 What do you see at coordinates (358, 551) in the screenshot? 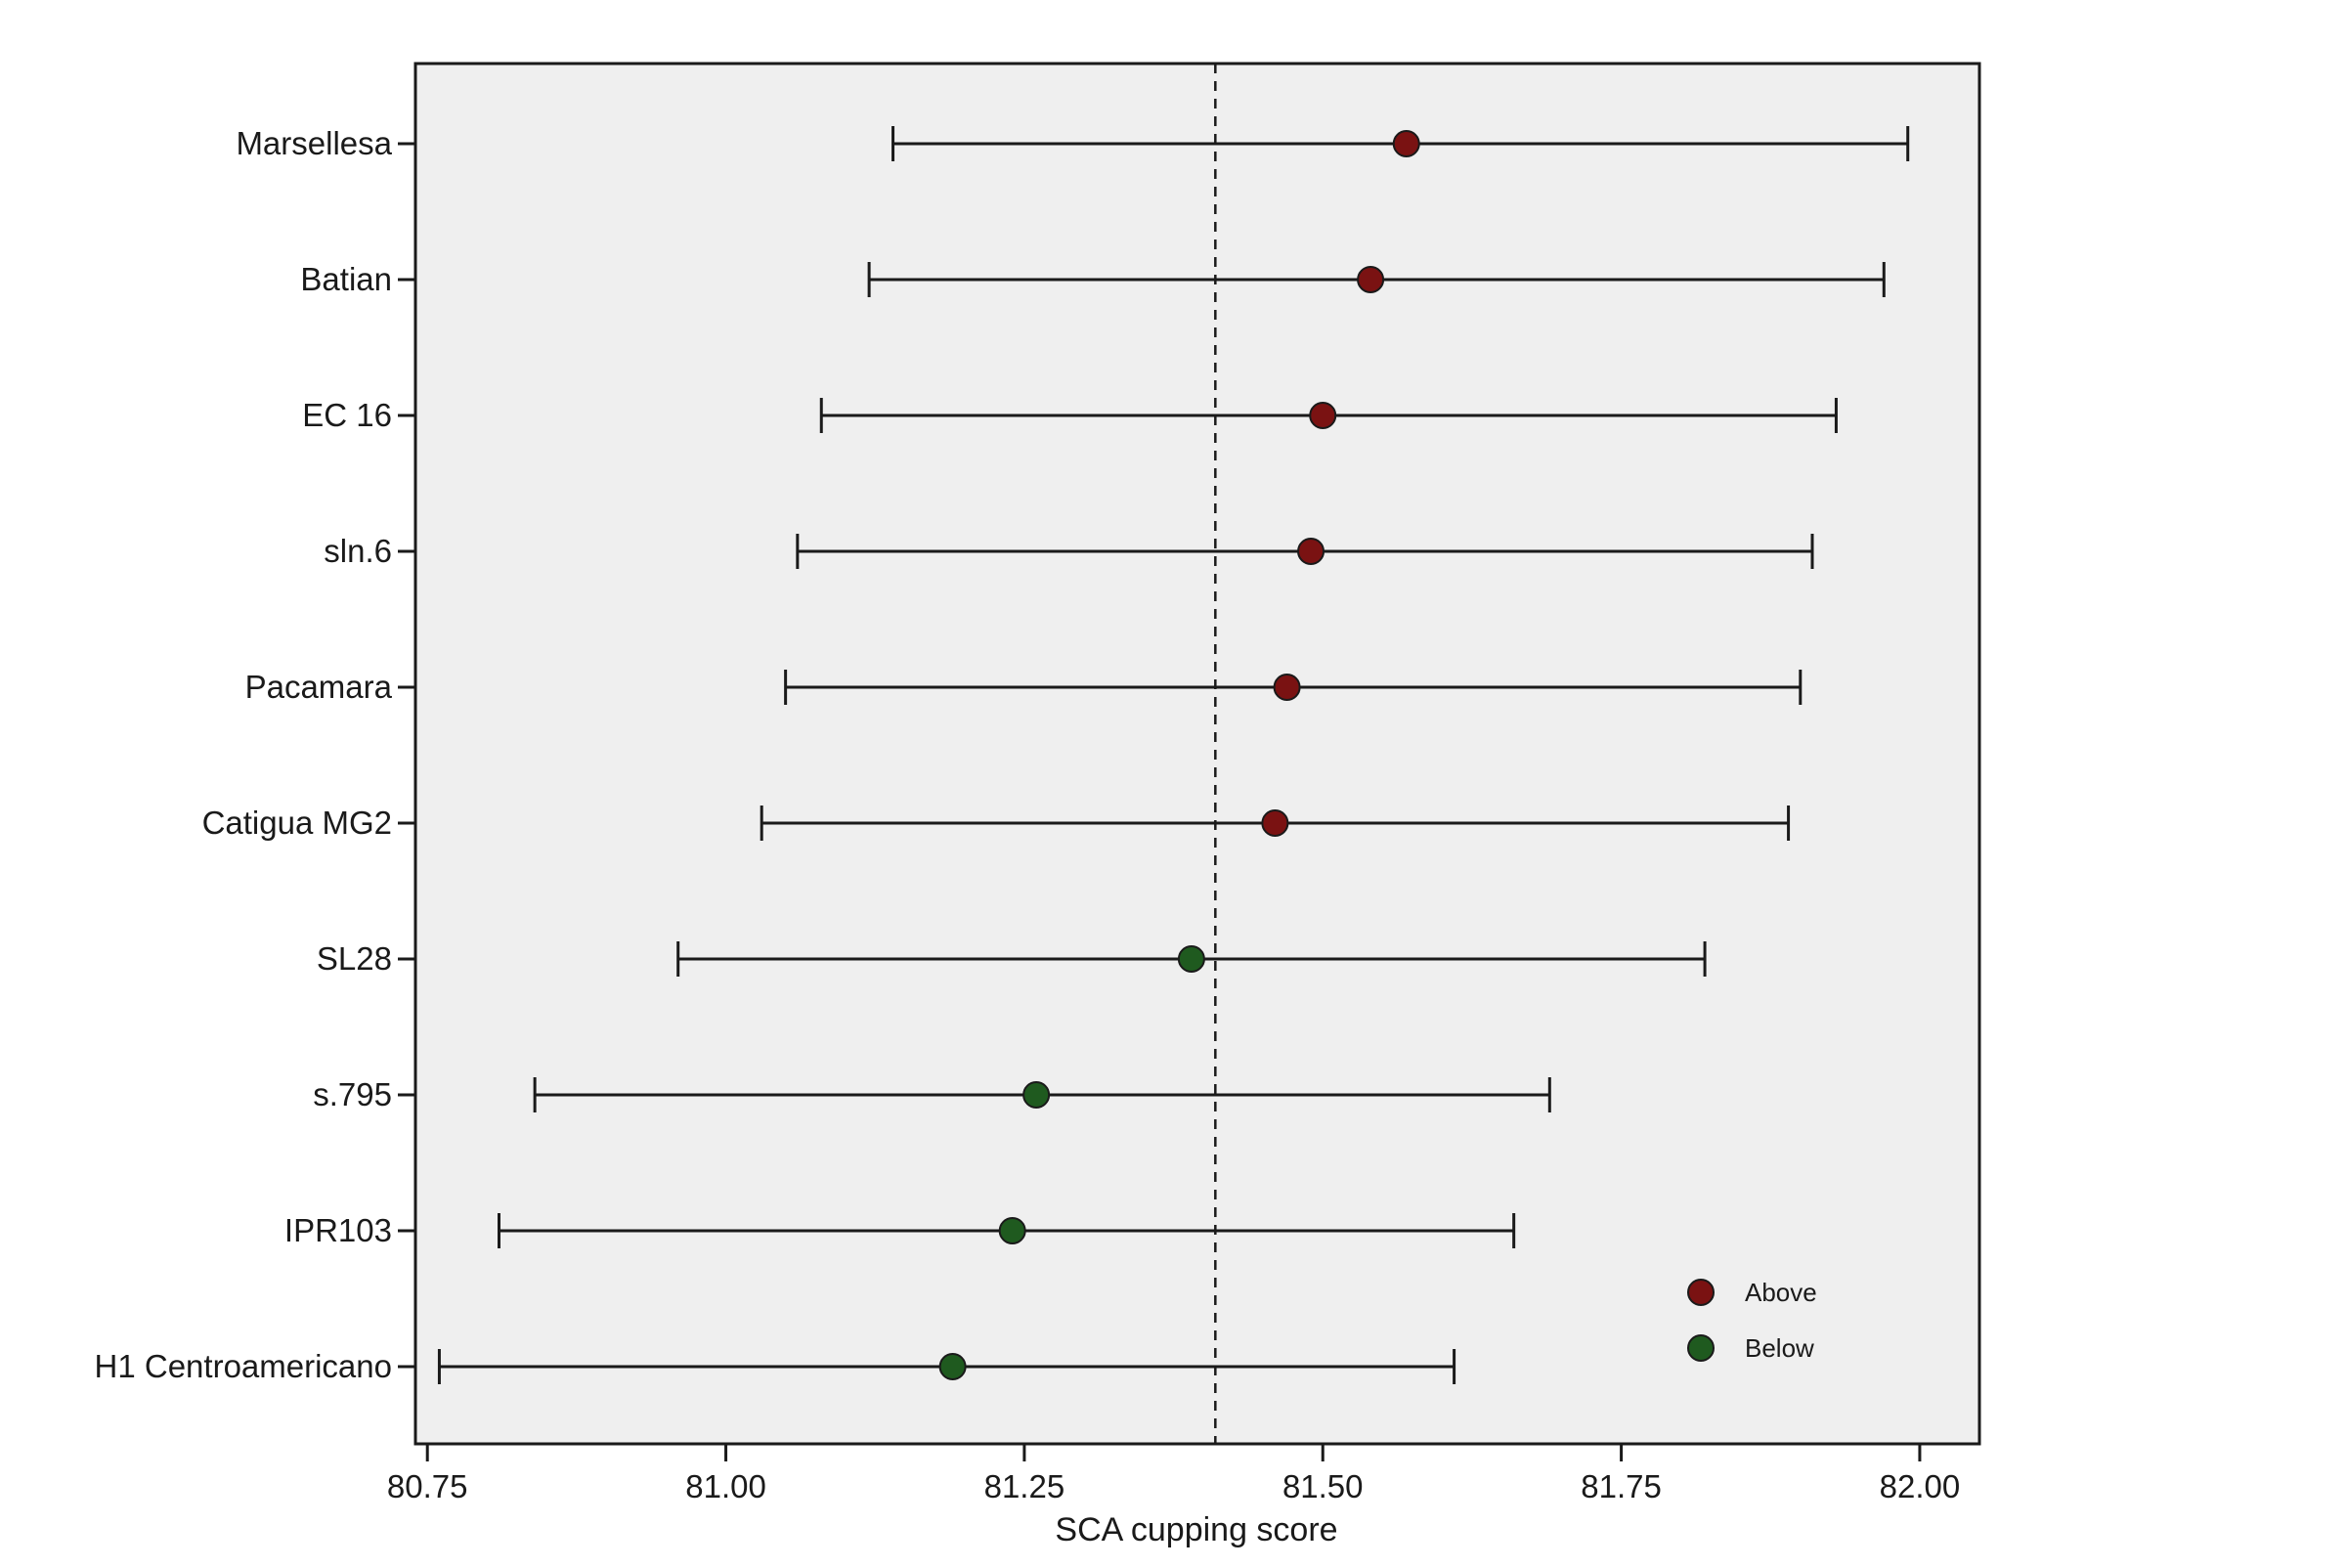
I see `y-tick-label: sln.6` at bounding box center [358, 551].